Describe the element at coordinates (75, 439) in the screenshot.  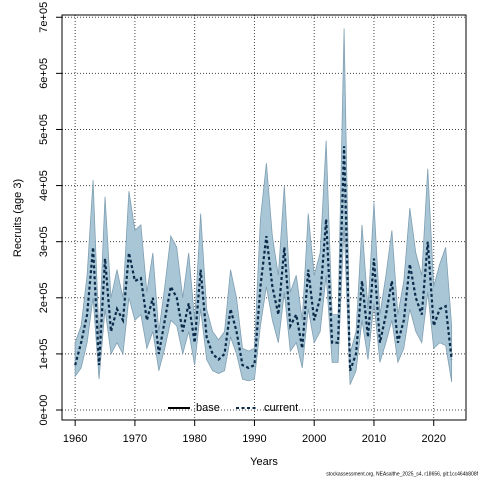
I see `x-tick-label: 1960` at that location.